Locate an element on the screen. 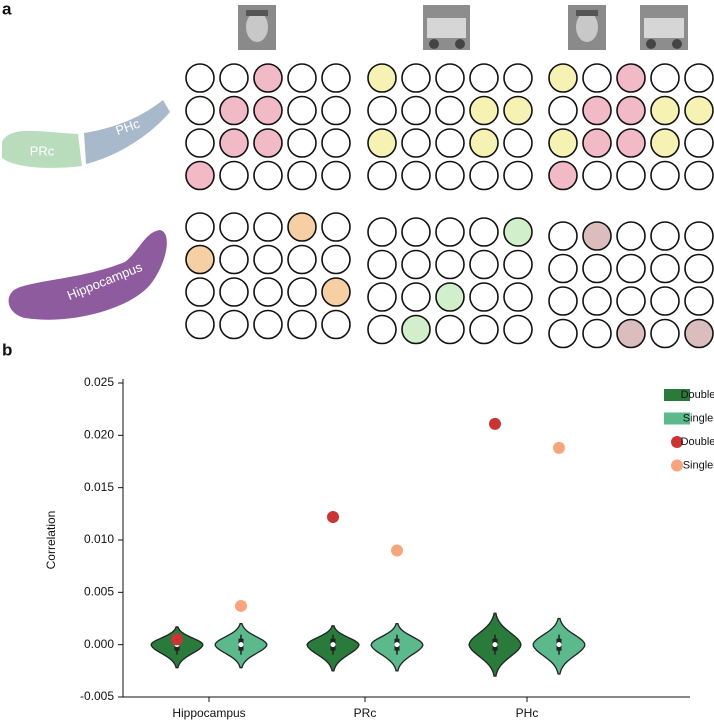  x-tick-label: PHc is located at coordinates (527, 713).